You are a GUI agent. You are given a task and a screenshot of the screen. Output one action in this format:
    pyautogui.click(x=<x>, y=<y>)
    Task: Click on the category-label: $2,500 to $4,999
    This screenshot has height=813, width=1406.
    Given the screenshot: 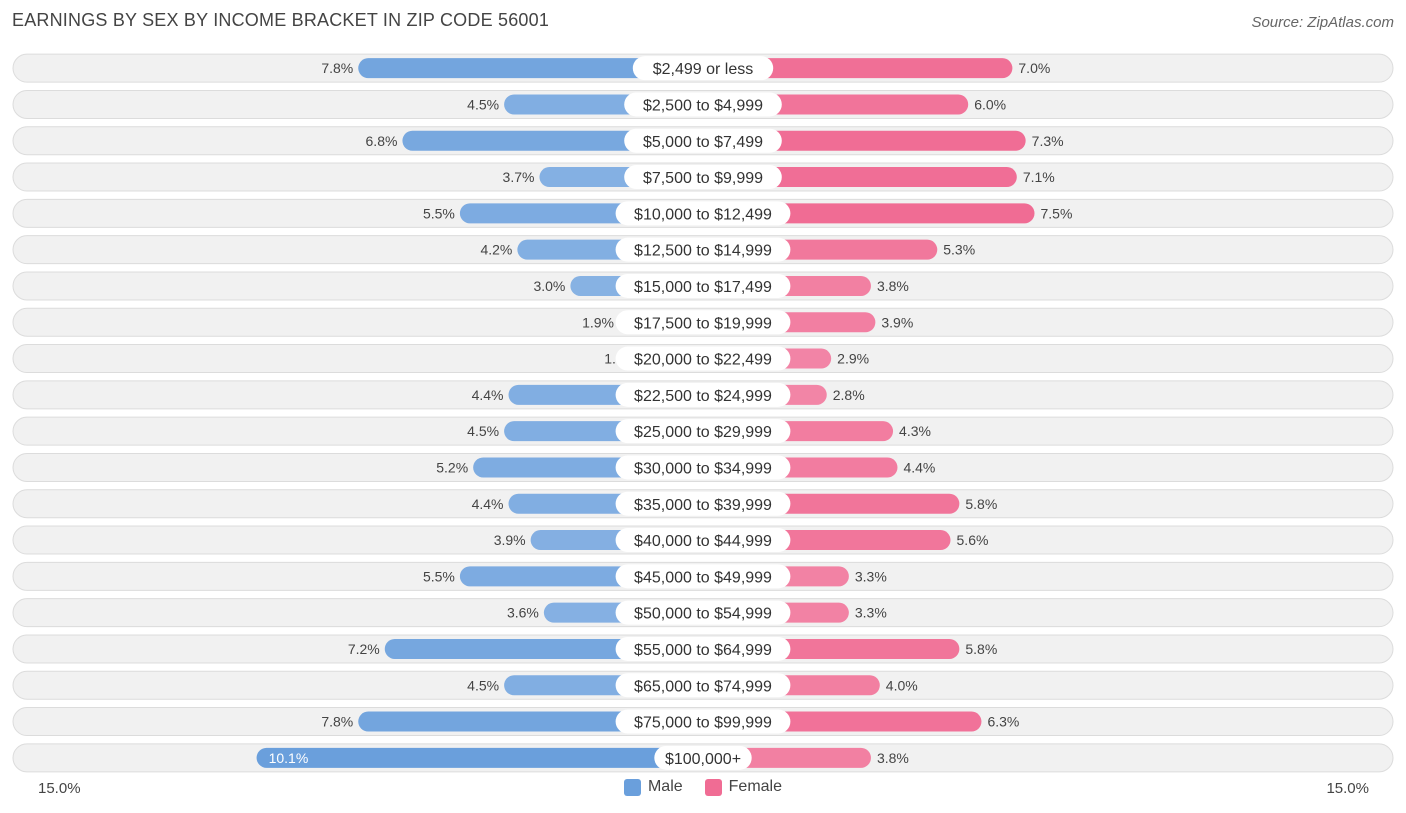 What is the action you would take?
    pyautogui.click(x=703, y=105)
    